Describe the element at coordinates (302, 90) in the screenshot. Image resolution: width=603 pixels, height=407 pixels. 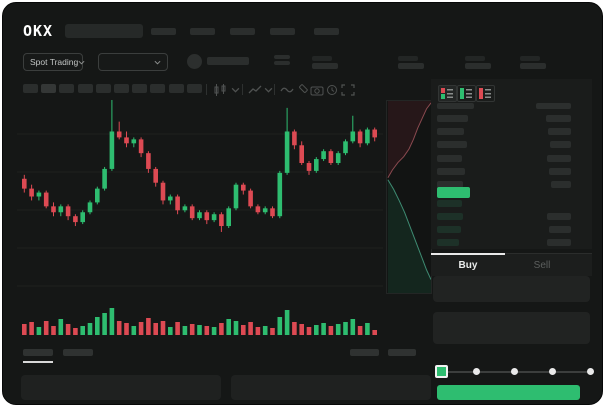
I see `draw-pencil-icon` at that location.